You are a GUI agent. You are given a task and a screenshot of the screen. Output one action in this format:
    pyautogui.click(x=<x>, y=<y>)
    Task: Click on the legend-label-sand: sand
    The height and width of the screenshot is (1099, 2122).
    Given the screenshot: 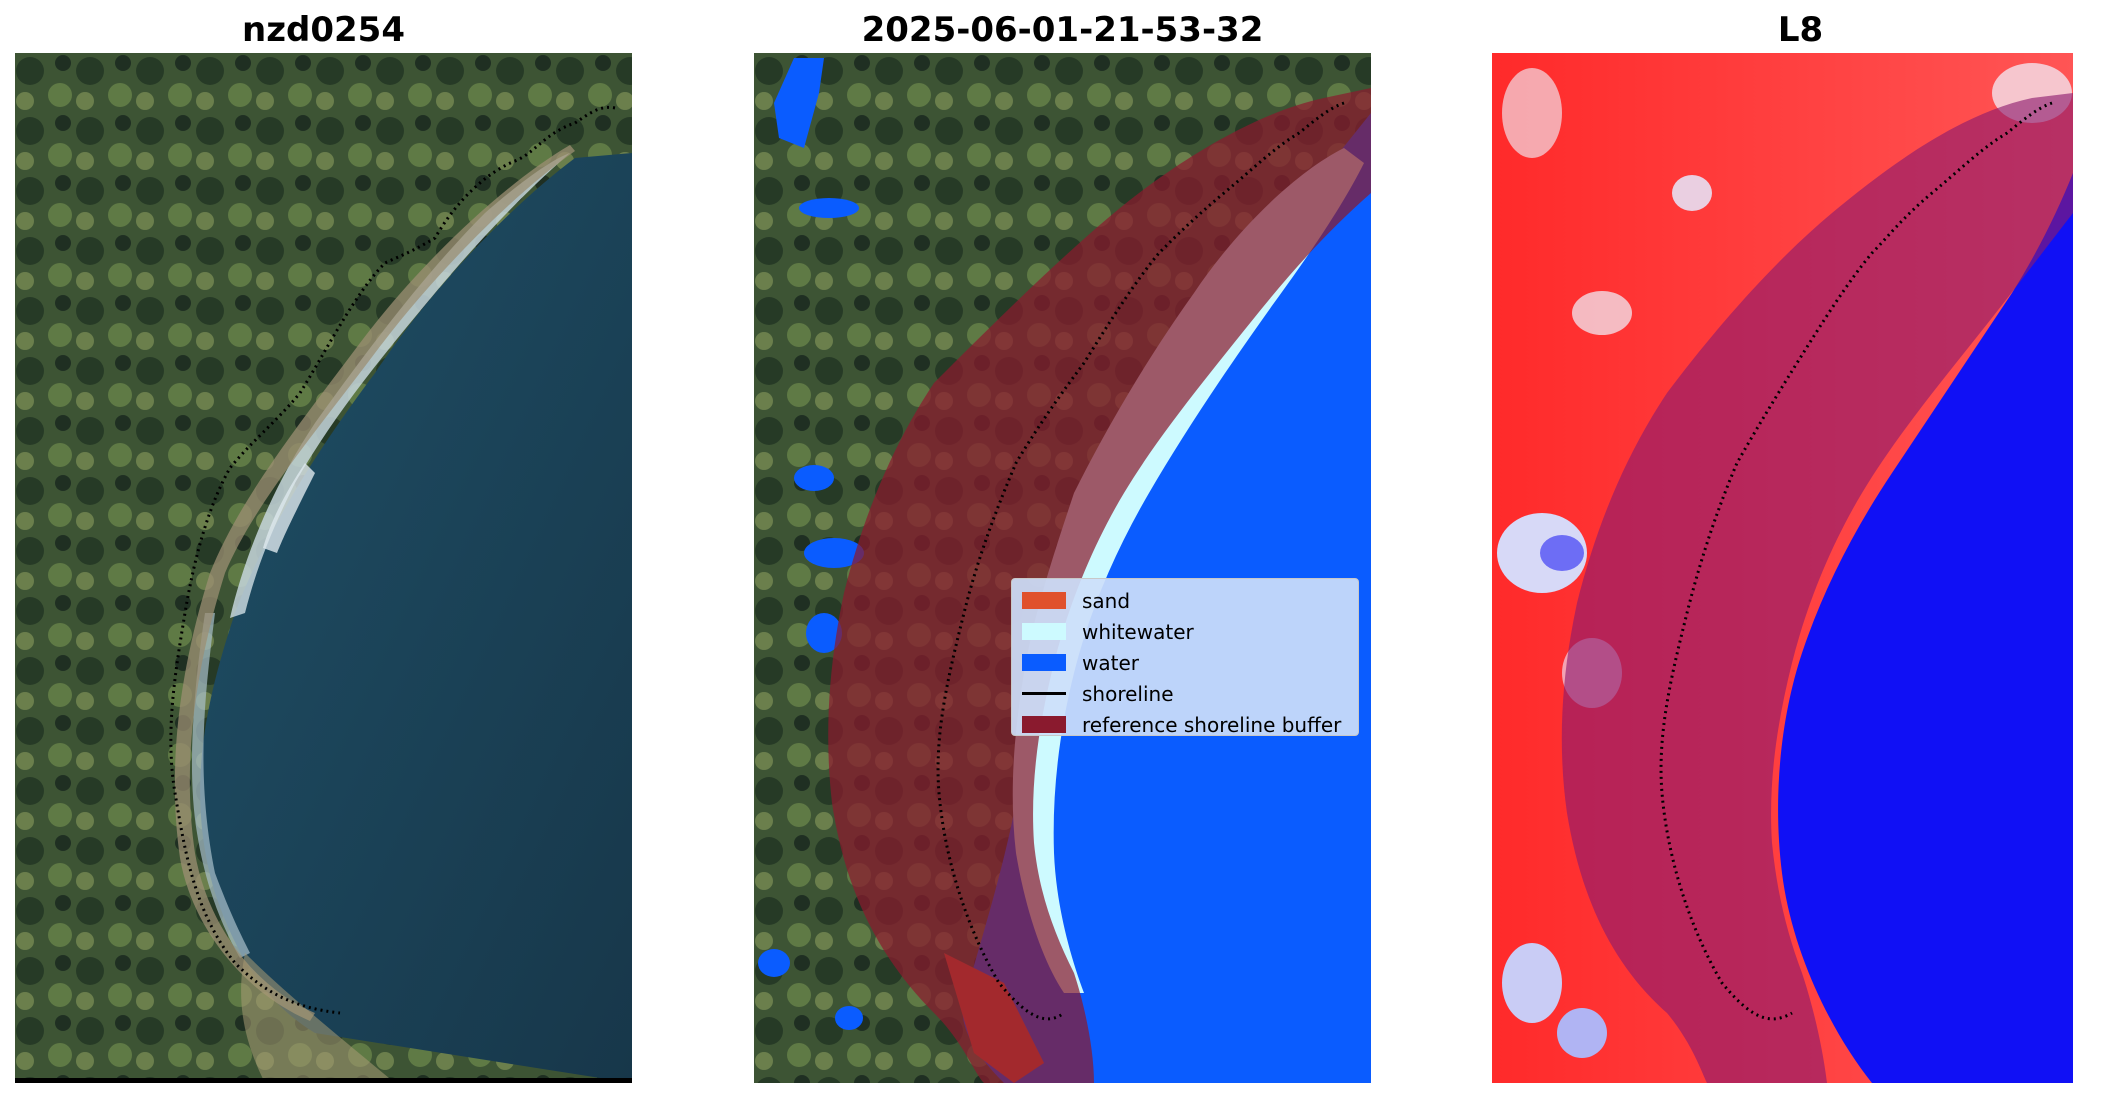 What is the action you would take?
    pyautogui.click(x=1106, y=600)
    